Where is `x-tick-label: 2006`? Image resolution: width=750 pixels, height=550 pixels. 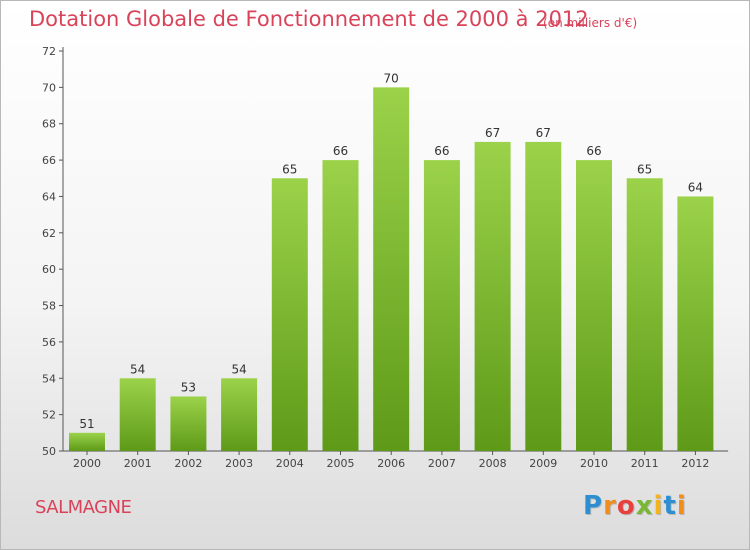
x-tick-label: 2006 is located at coordinates (391, 463).